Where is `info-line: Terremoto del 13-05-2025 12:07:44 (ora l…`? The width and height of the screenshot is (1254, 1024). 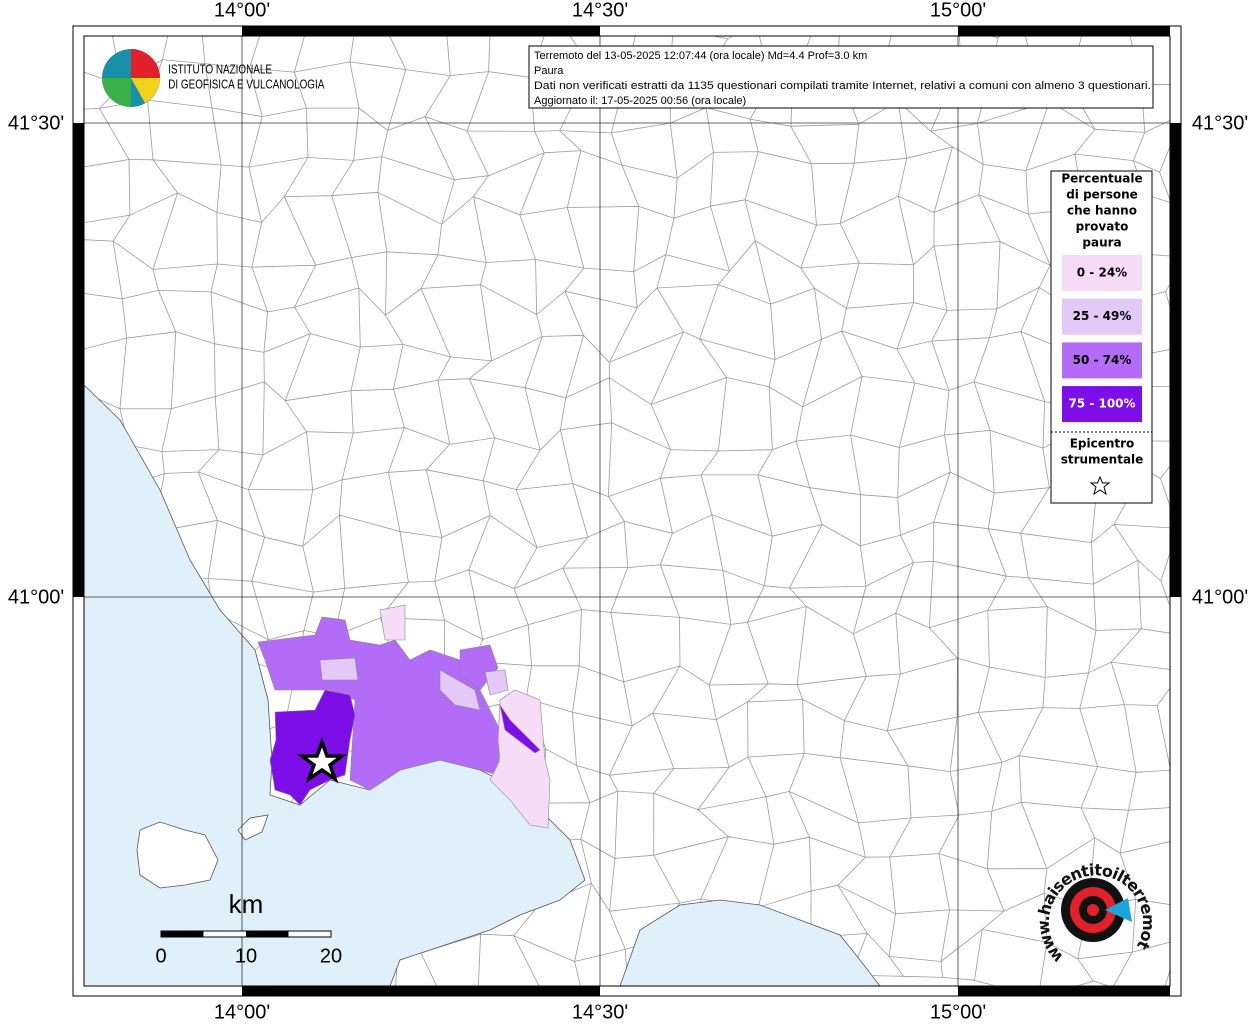 info-line: Terremoto del 13-05-2025 12:07:44 (ora l… is located at coordinates (700, 56).